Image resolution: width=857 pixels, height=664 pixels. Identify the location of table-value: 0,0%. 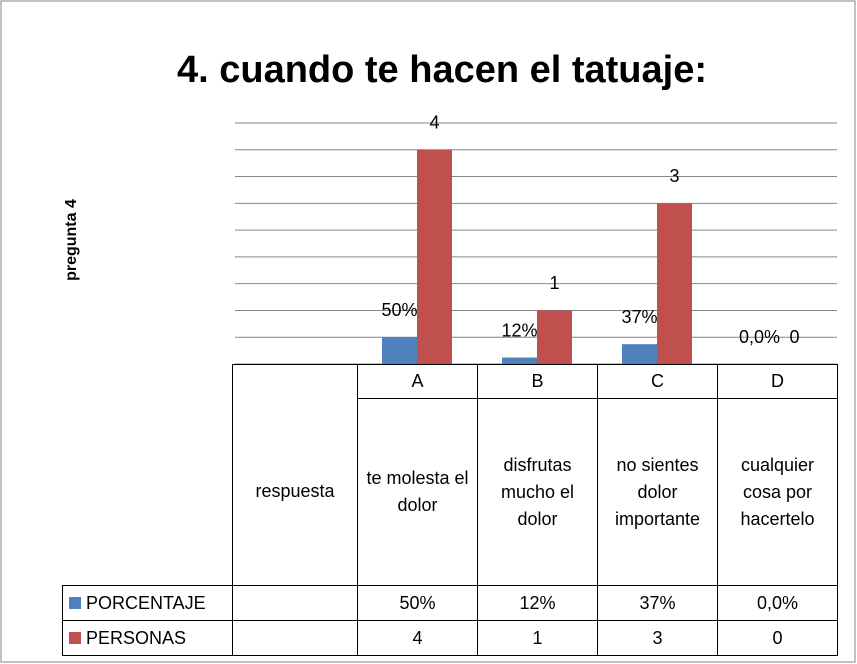
(777, 603).